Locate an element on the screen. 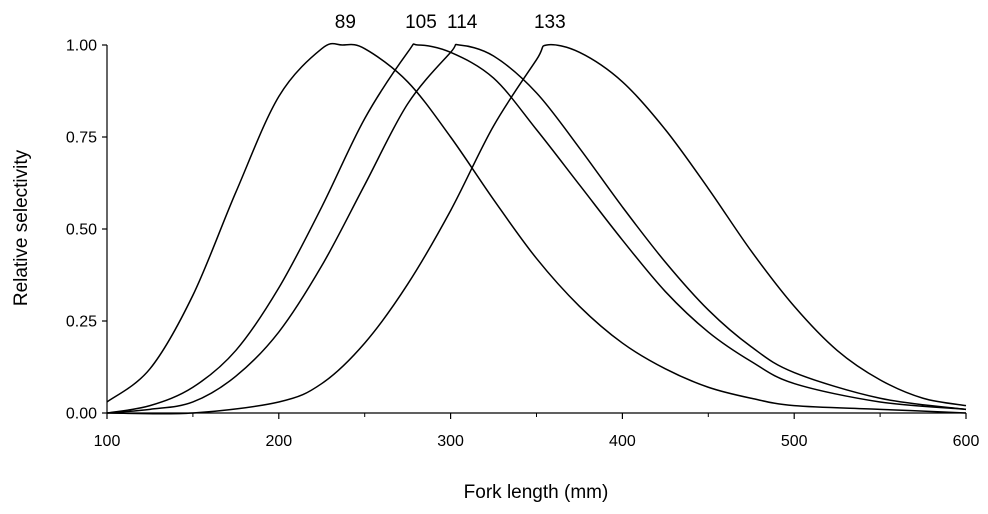 This screenshot has height=514, width=988. y-tick-label: 0.25 is located at coordinates (81, 322).